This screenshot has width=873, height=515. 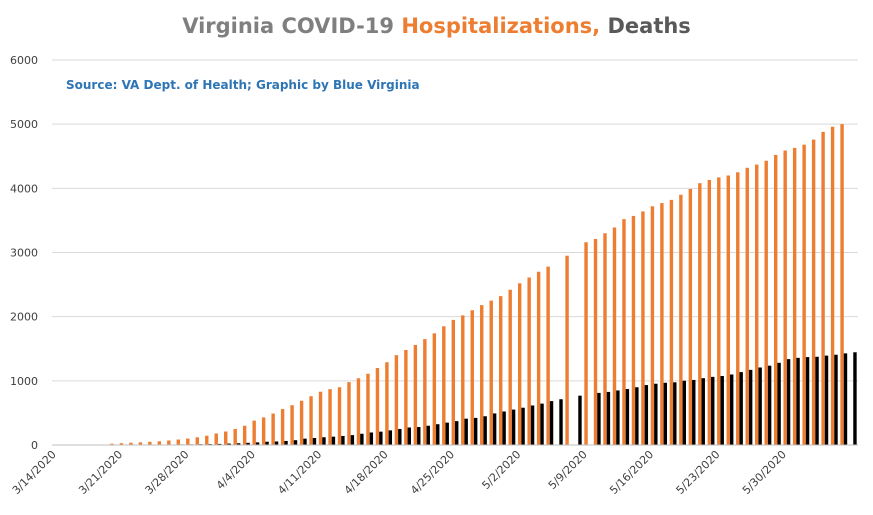 I want to click on y-tick-label: 4000, so click(x=24, y=188).